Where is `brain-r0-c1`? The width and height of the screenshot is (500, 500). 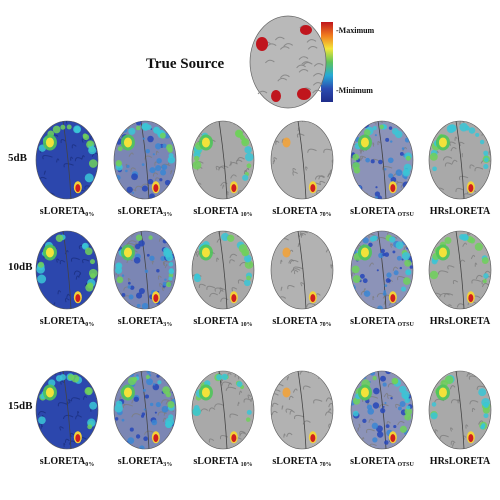
brain-r0-c1 is located at coordinates (145, 160).